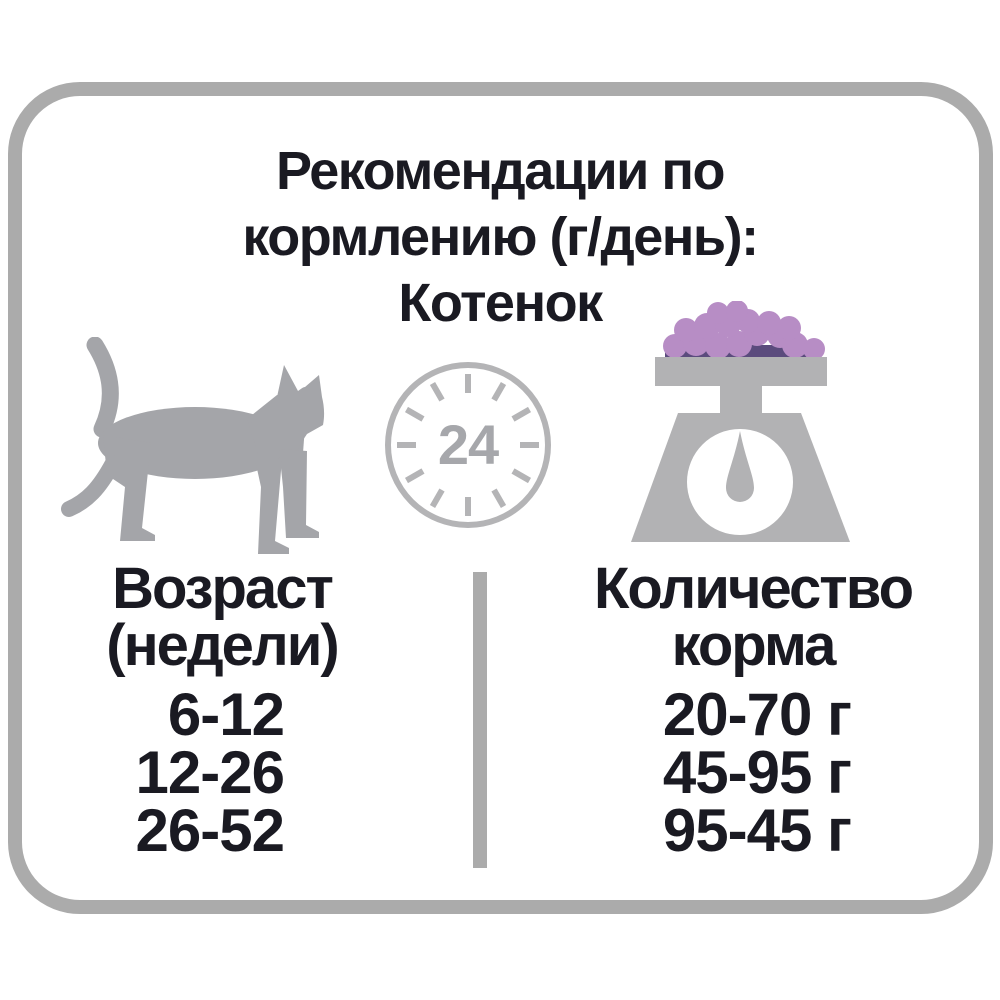 The width and height of the screenshot is (1000, 1000). Describe the element at coordinates (757, 830) in the screenshot. I see `food-value-row: 95-45 г` at that location.